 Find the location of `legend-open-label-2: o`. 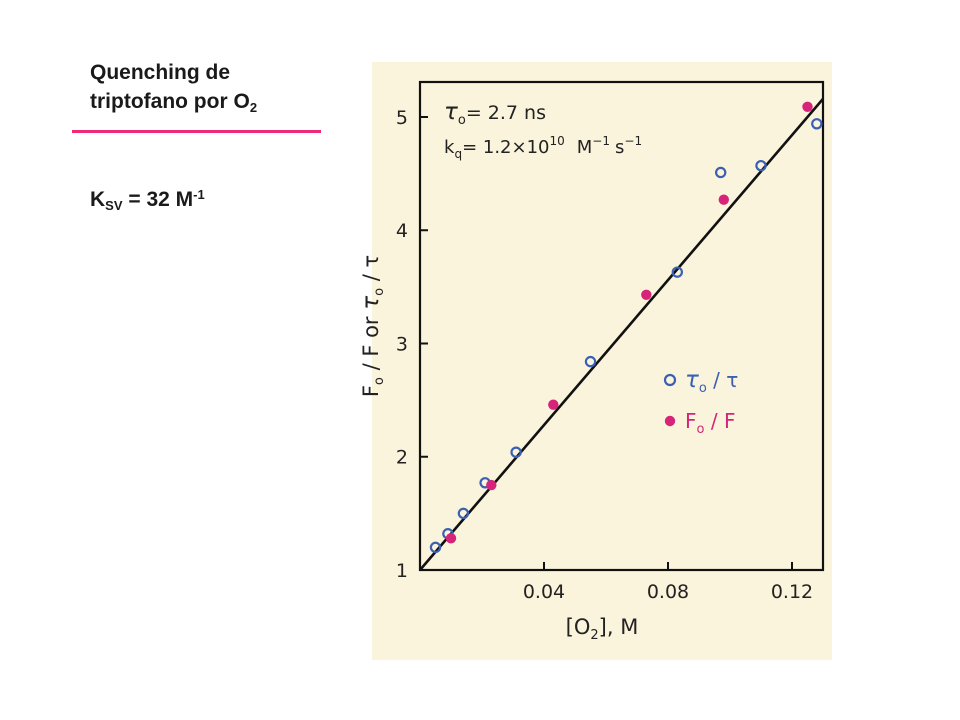

legend-open-label-2: o is located at coordinates (703, 388).